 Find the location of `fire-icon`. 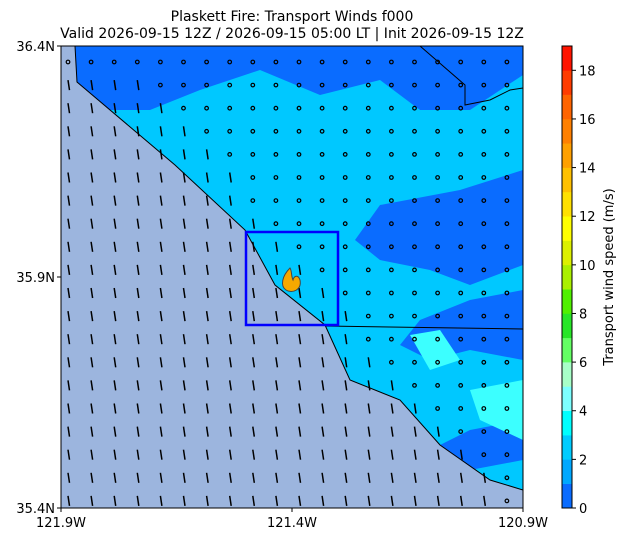

fire-icon is located at coordinates (291, 280).